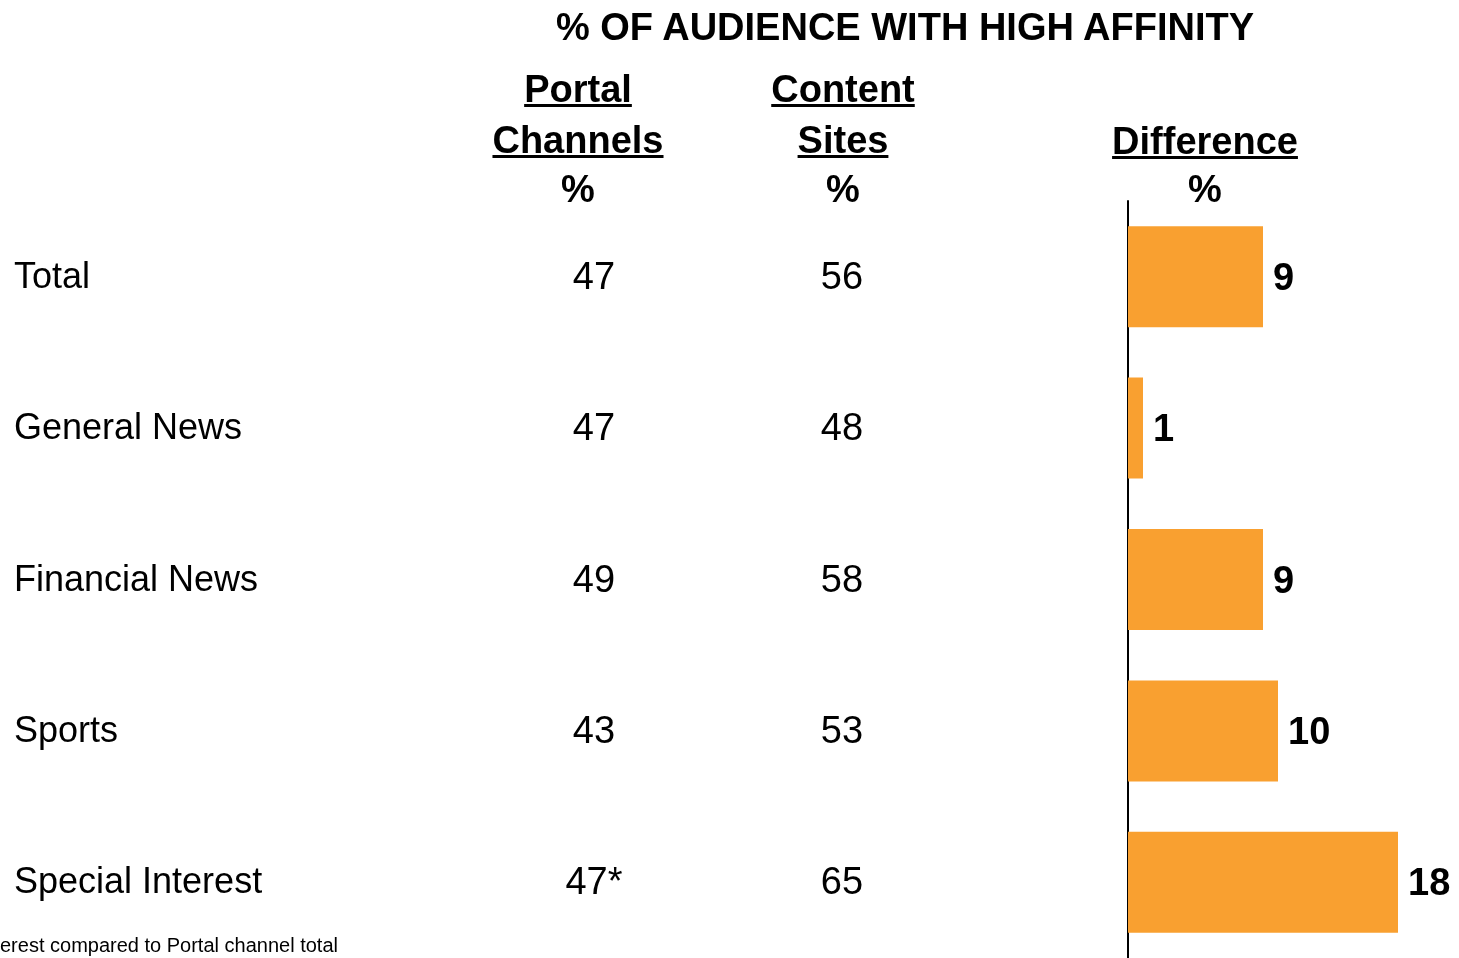 The width and height of the screenshot is (1459, 958). Describe the element at coordinates (1164, 428) in the screenshot. I see `data-label: 1` at that location.